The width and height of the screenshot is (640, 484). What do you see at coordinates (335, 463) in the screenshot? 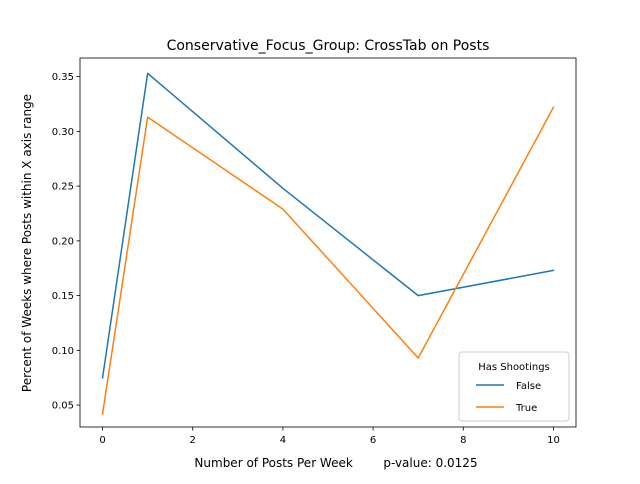
I see `x-axis-label: Number of Posts Per Week p-value: 0.0125` at bounding box center [335, 463].